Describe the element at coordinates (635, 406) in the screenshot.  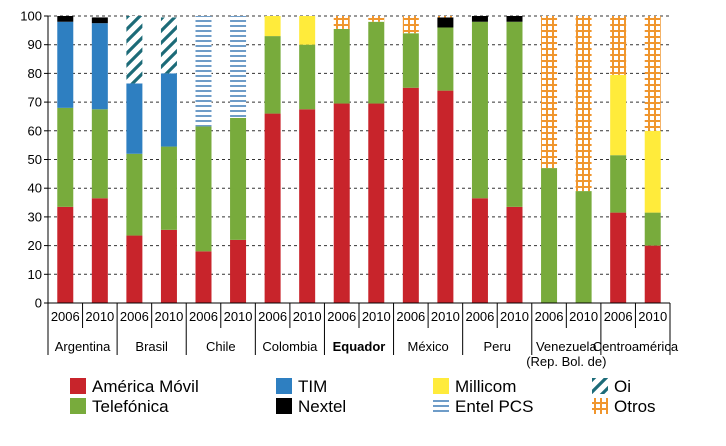
I see `legend-label: Otros` at that location.